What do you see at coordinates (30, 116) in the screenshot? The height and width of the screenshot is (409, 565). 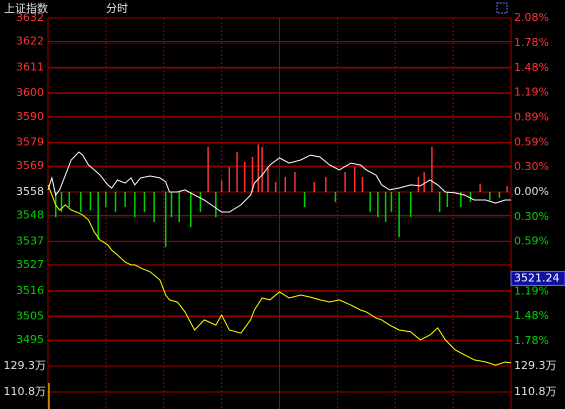 I see `y-tick-label: 3590` at bounding box center [30, 116].